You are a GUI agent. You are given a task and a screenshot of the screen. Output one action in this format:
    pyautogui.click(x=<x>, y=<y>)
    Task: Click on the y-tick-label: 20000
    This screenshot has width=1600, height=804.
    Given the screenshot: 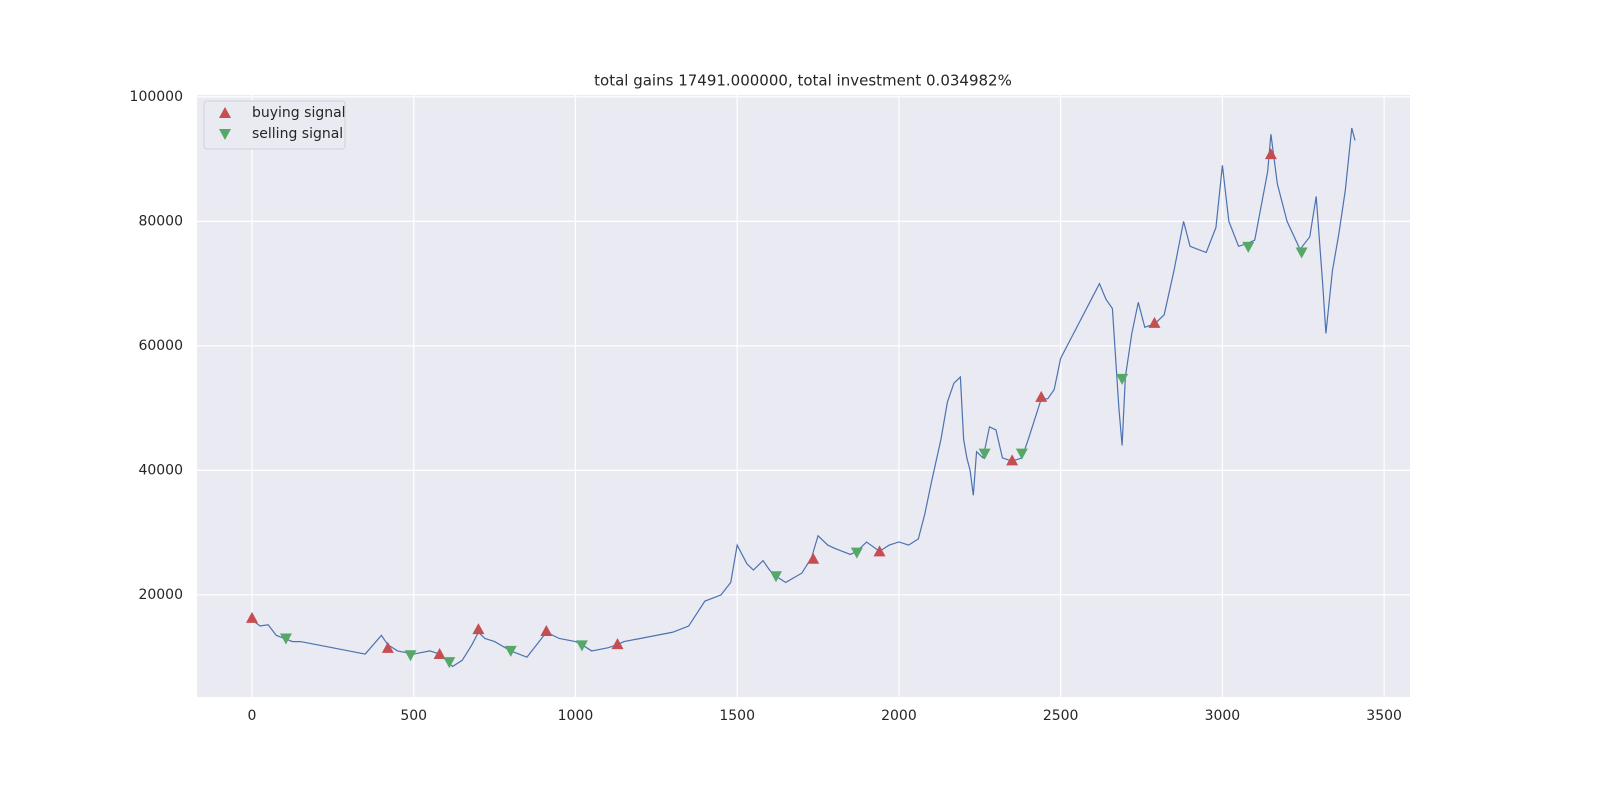 What is the action you would take?
    pyautogui.click(x=160, y=595)
    